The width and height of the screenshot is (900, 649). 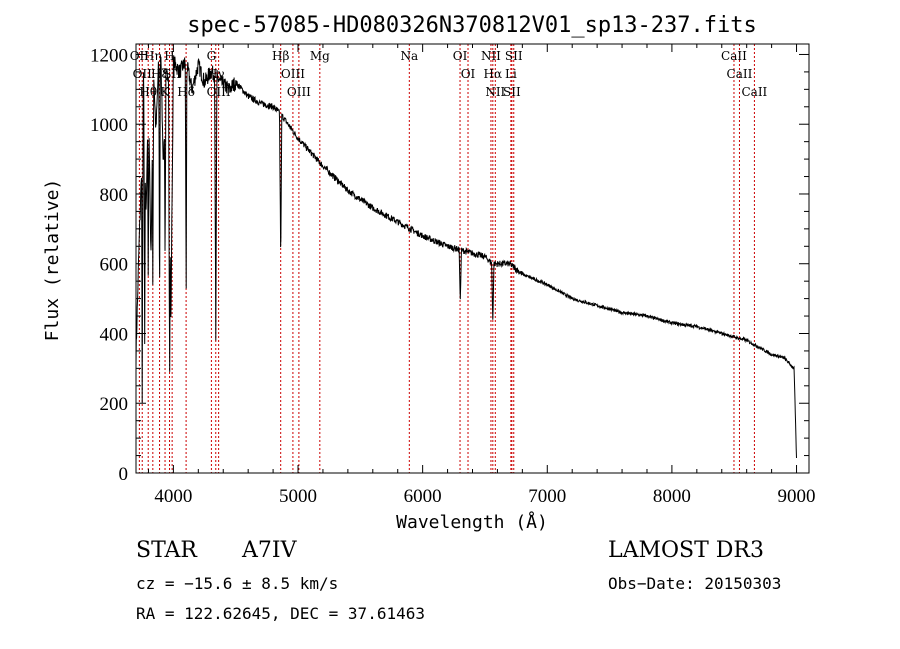 What do you see at coordinates (114, 334) in the screenshot?
I see `y-tick-label: 400` at bounding box center [114, 334].